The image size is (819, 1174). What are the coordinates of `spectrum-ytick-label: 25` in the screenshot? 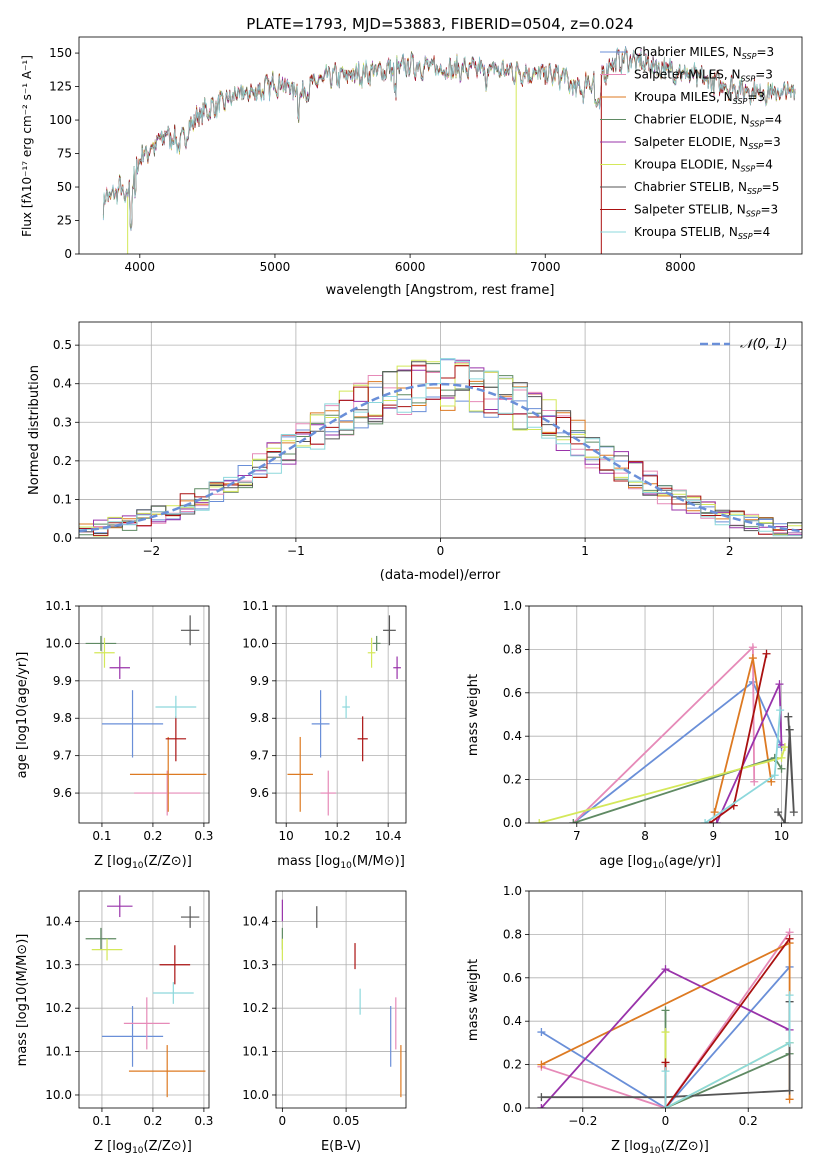 It's located at (64, 221).